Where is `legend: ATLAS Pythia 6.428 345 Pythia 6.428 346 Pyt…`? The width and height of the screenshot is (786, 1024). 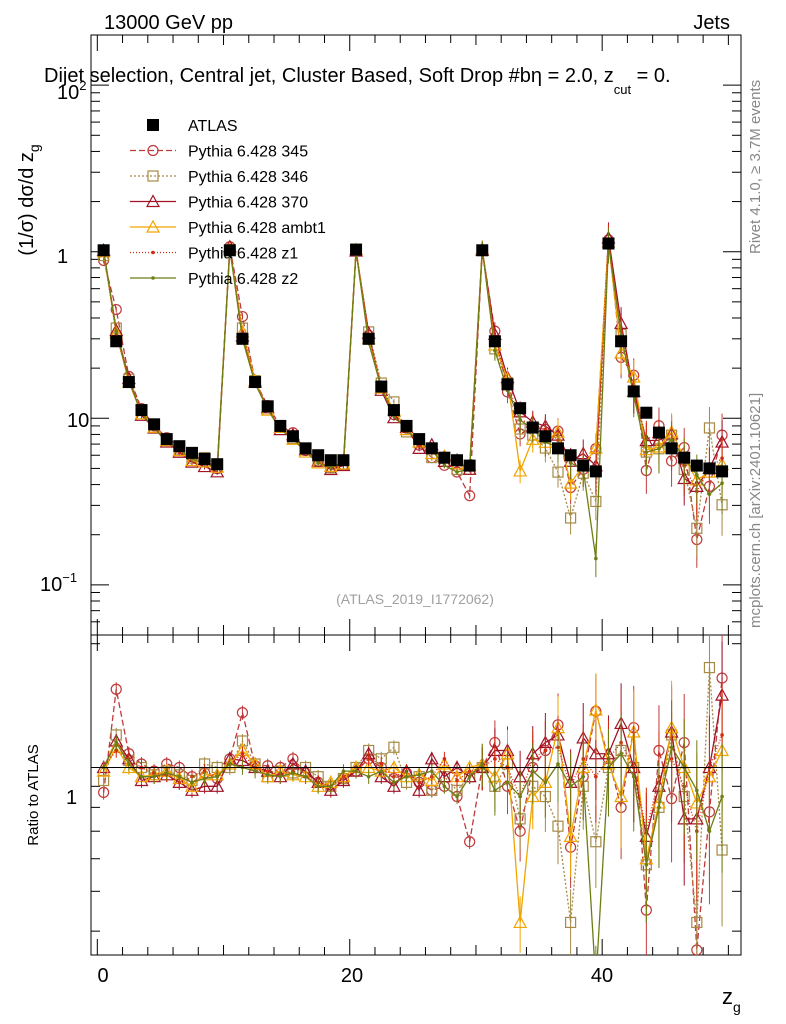 legend: ATLAS Pythia 6.428 345 Pythia 6.428 346 Pyt… is located at coordinates (228, 203).